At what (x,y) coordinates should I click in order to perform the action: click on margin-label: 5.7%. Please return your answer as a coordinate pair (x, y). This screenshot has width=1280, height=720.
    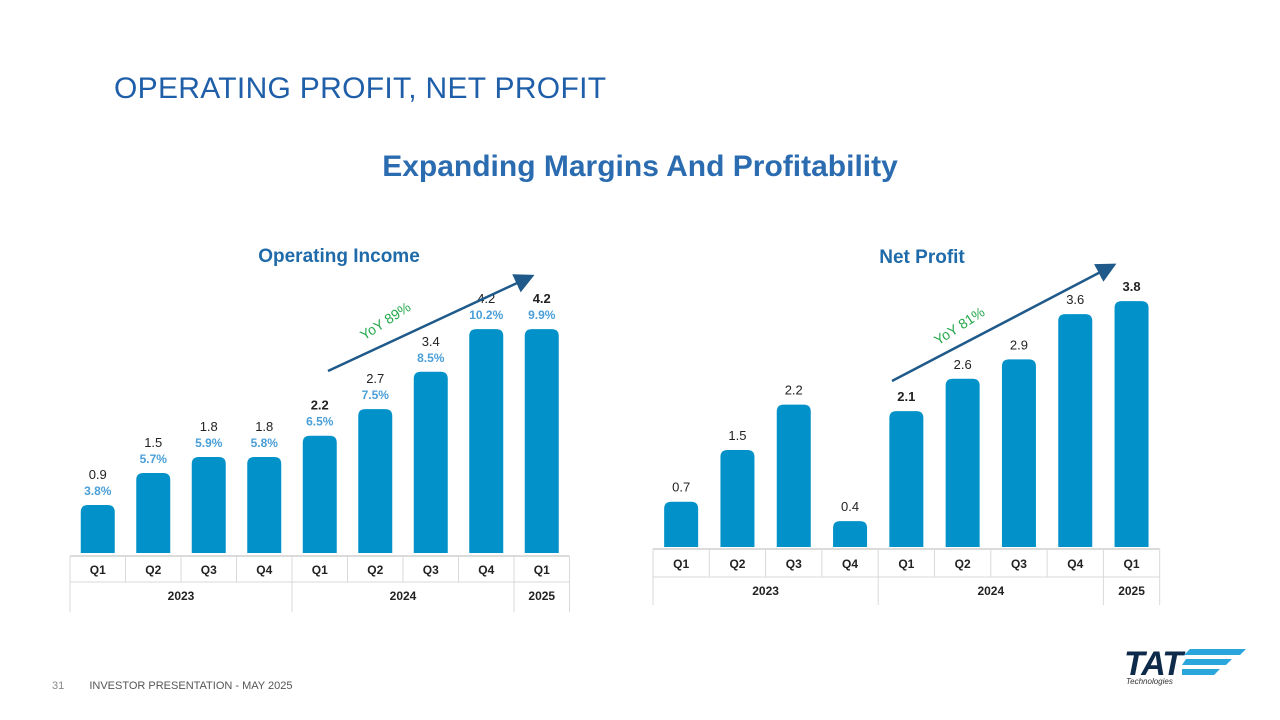
    Looking at the image, I should click on (154, 459).